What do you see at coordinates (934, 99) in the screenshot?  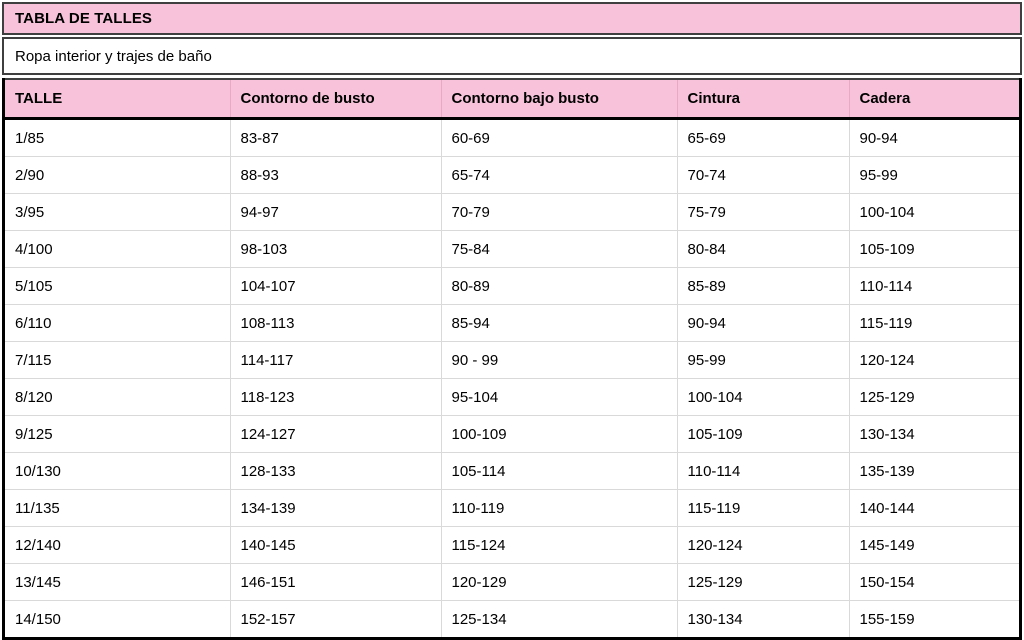 I see `column-header-4: Cadera` at bounding box center [934, 99].